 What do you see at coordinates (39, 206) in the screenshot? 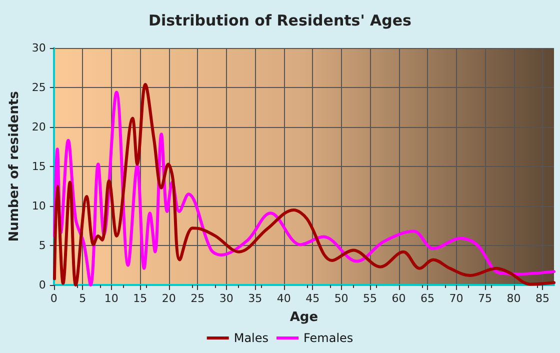
I see `y-tick-label: 10` at bounding box center [39, 206].